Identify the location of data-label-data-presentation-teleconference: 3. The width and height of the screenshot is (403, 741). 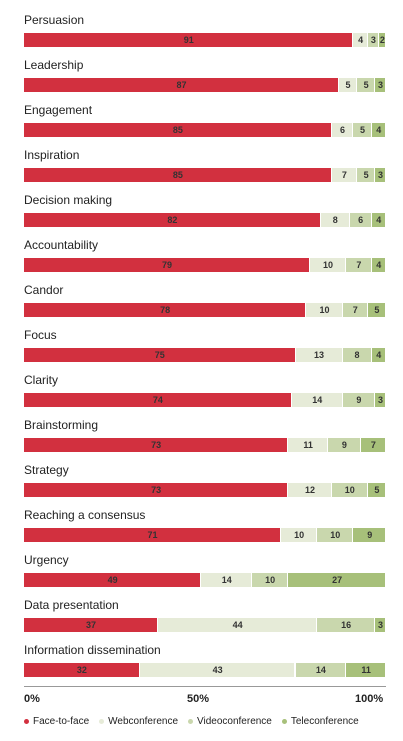
(381, 625).